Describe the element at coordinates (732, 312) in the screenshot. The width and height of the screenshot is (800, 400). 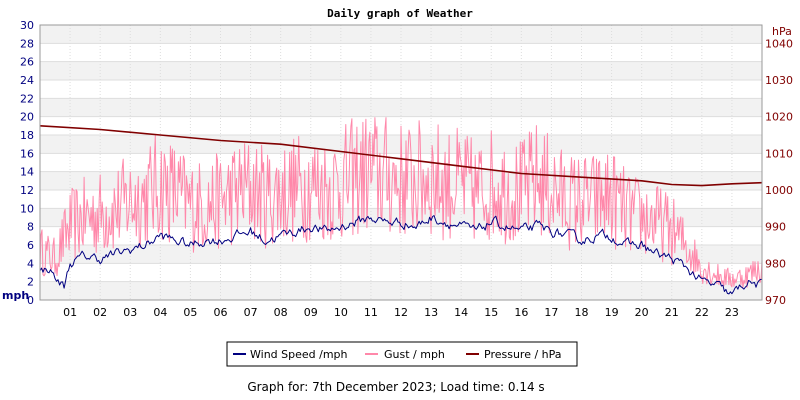
I see `x-tick-label: 23` at that location.